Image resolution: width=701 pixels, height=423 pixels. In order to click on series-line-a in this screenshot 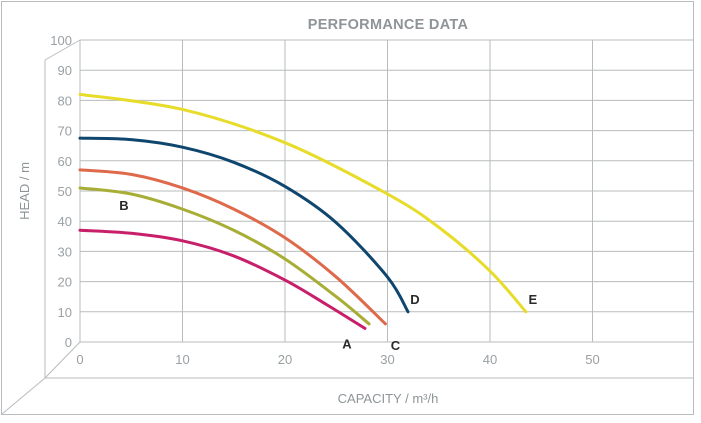, I will do `click(222, 279)`.